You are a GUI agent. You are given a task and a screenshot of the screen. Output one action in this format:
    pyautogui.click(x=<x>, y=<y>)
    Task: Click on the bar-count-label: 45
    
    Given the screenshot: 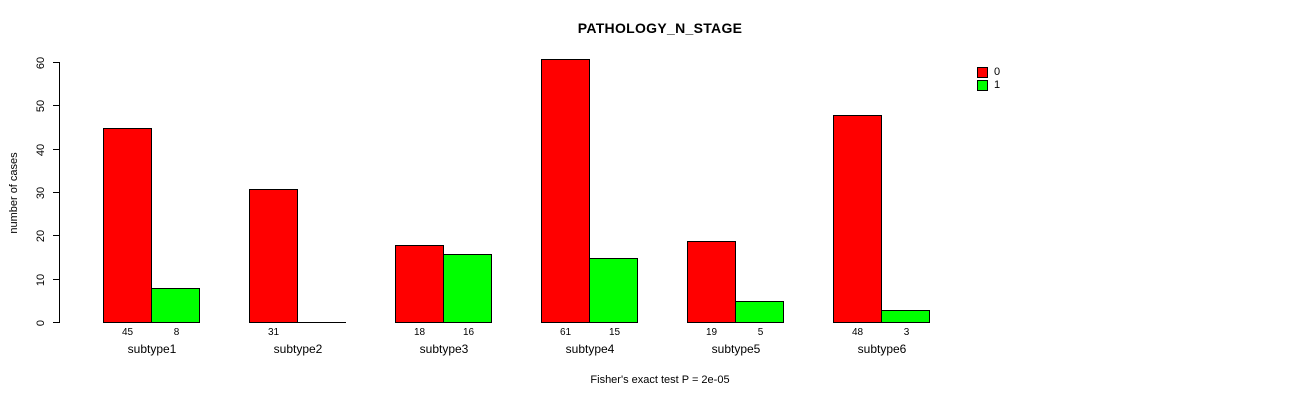 What is the action you would take?
    pyautogui.click(x=127, y=332)
    